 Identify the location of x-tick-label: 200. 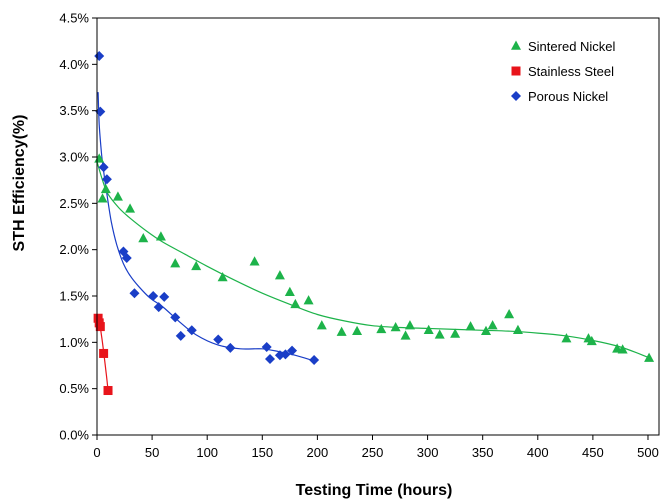
(318, 452).